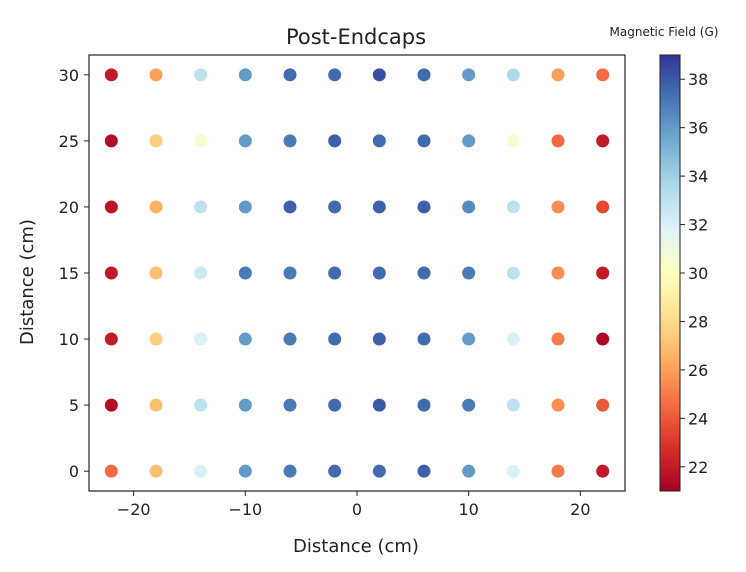  What do you see at coordinates (698, 418) in the screenshot?
I see `colorbar-tick-label: 24` at bounding box center [698, 418].